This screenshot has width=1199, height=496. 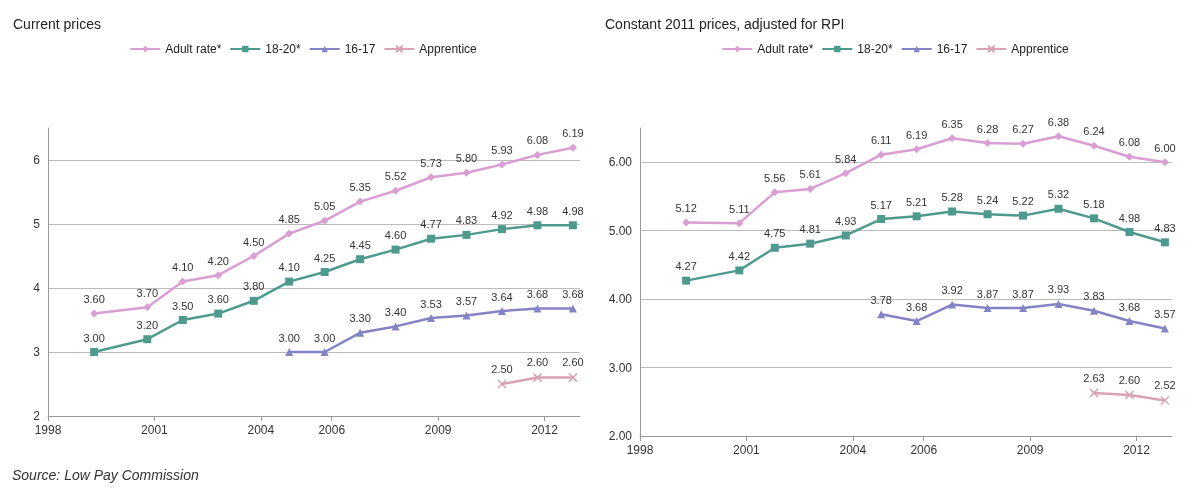 I want to click on data-label: 5.93, so click(x=502, y=149).